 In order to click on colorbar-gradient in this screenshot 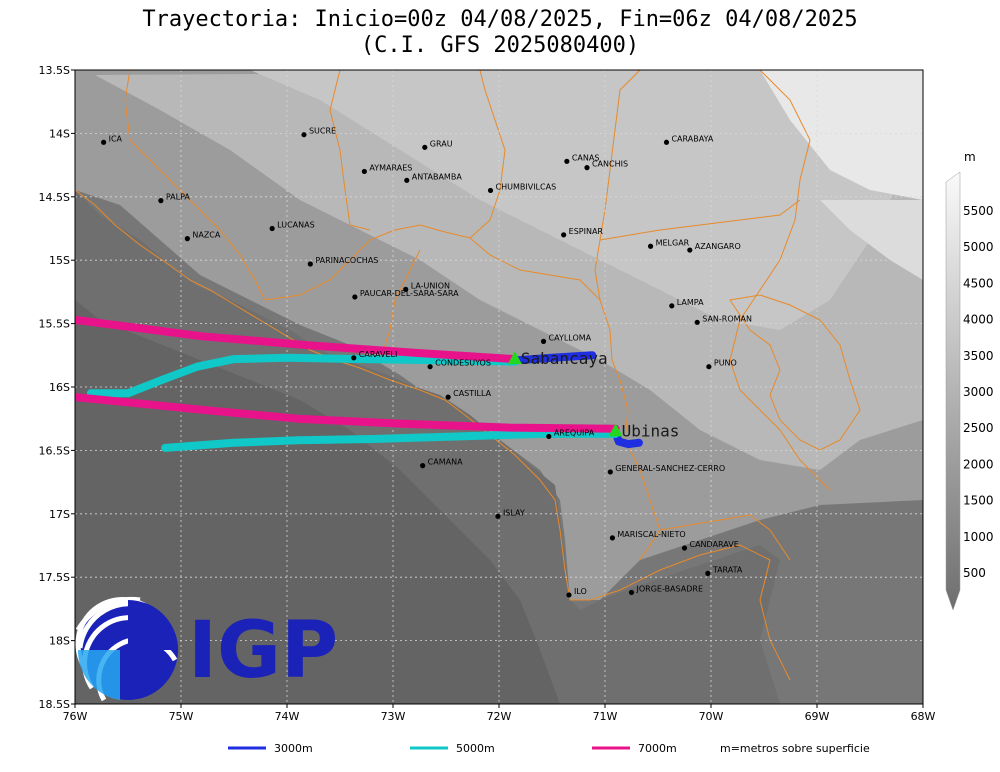, I will do `click(953, 391)`.